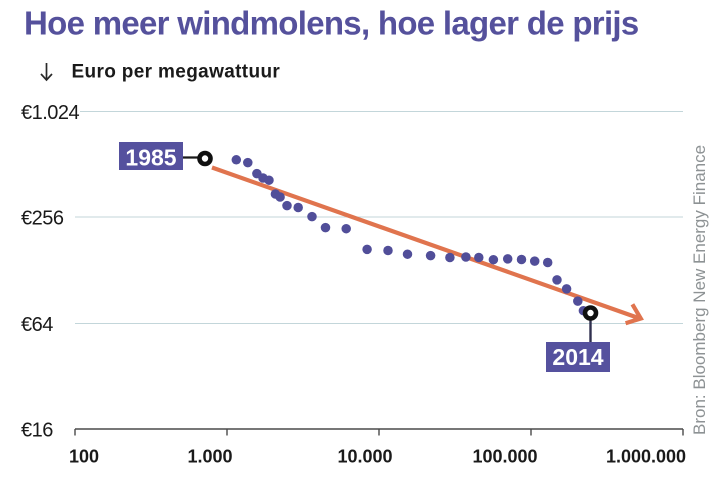 This screenshot has height=478, width=726. What do you see at coordinates (37, 431) in the screenshot?
I see `svg-text: €16` at bounding box center [37, 431].